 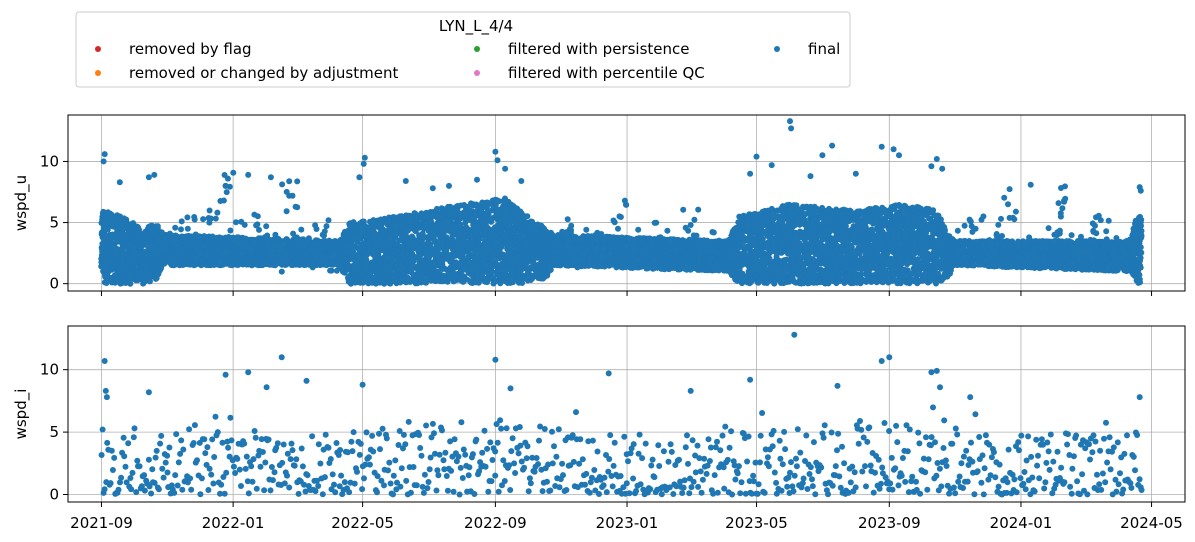 I want to click on legend-entry-3: filtered with percentile QC, so click(x=589, y=73).